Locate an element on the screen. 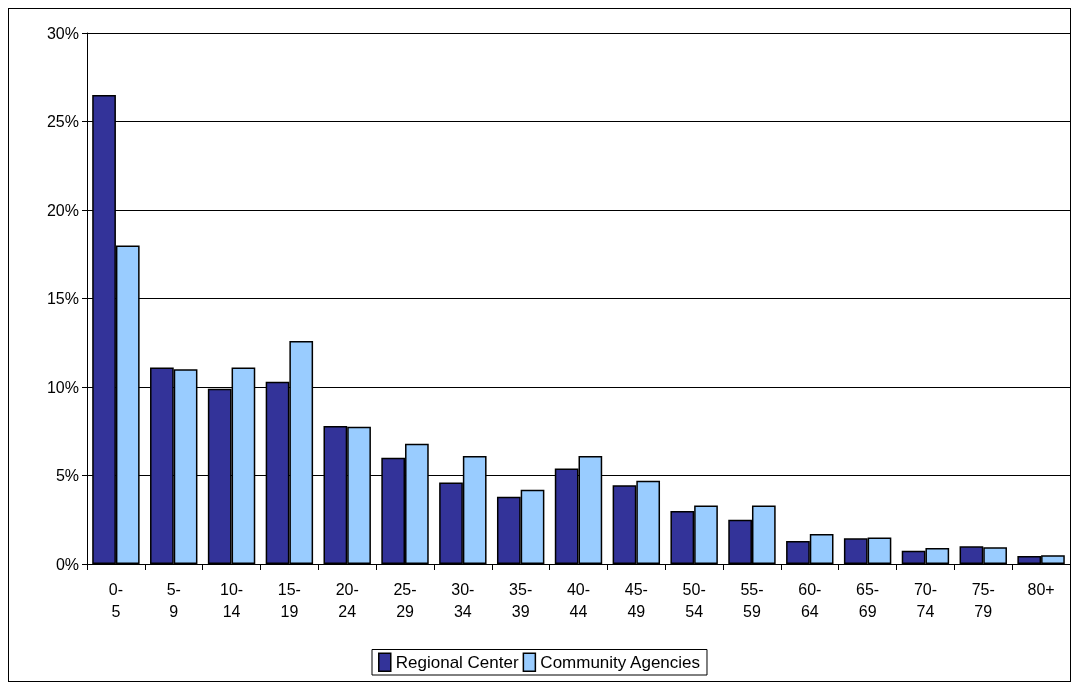 The width and height of the screenshot is (1079, 690). y-tick-label: 0% is located at coordinates (67, 564).